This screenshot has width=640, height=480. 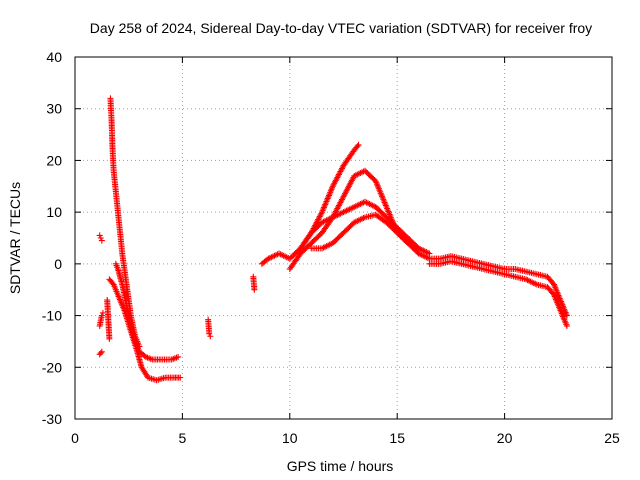 What do you see at coordinates (54, 212) in the screenshot?
I see `y-tick-label: 10` at bounding box center [54, 212].